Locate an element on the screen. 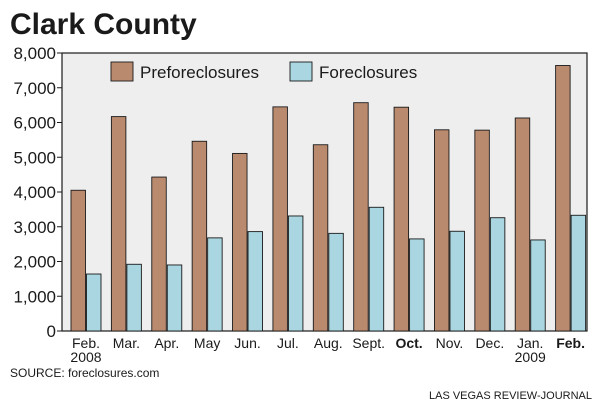 This screenshot has width=600, height=404. y-tick-label: 1,000 is located at coordinates (34, 296).